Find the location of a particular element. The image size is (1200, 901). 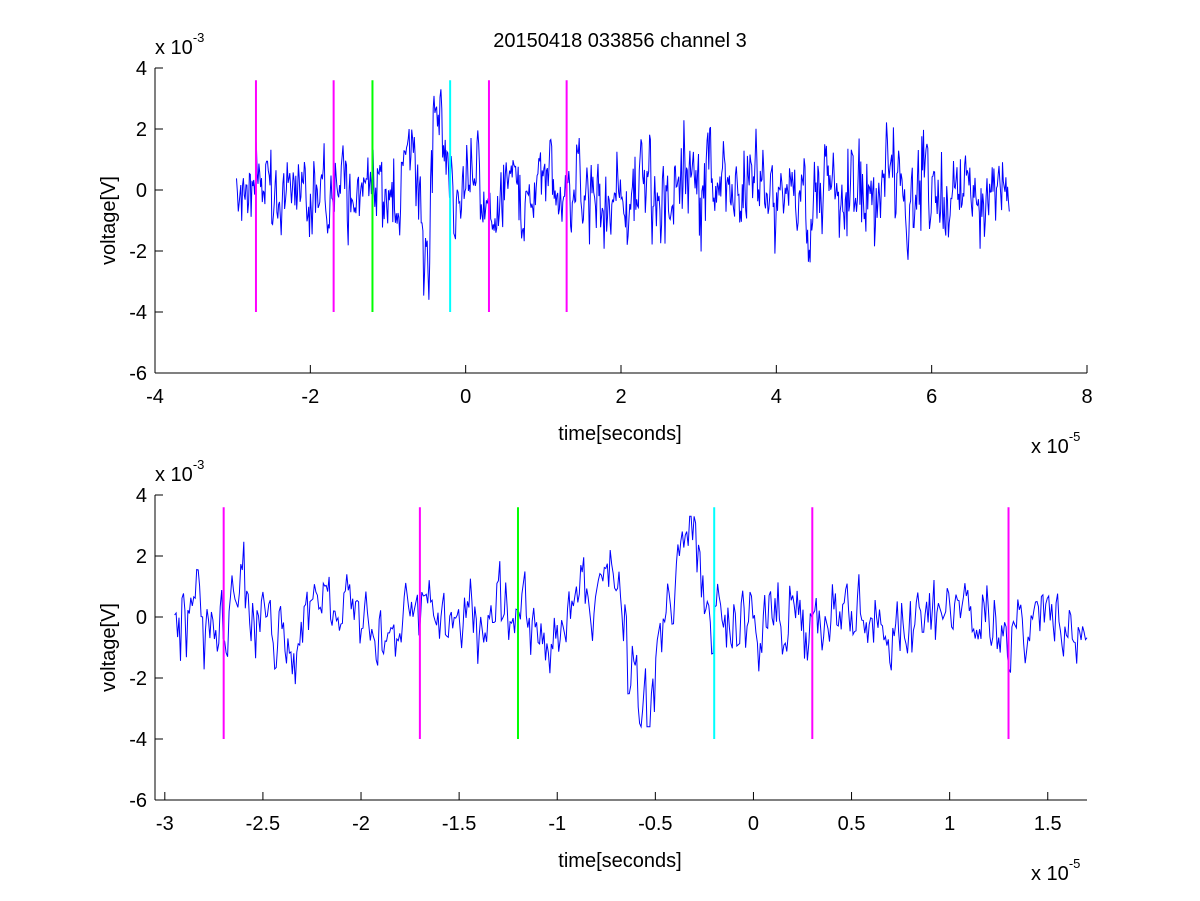

x-tick-label: 0.5 is located at coordinates (852, 824).